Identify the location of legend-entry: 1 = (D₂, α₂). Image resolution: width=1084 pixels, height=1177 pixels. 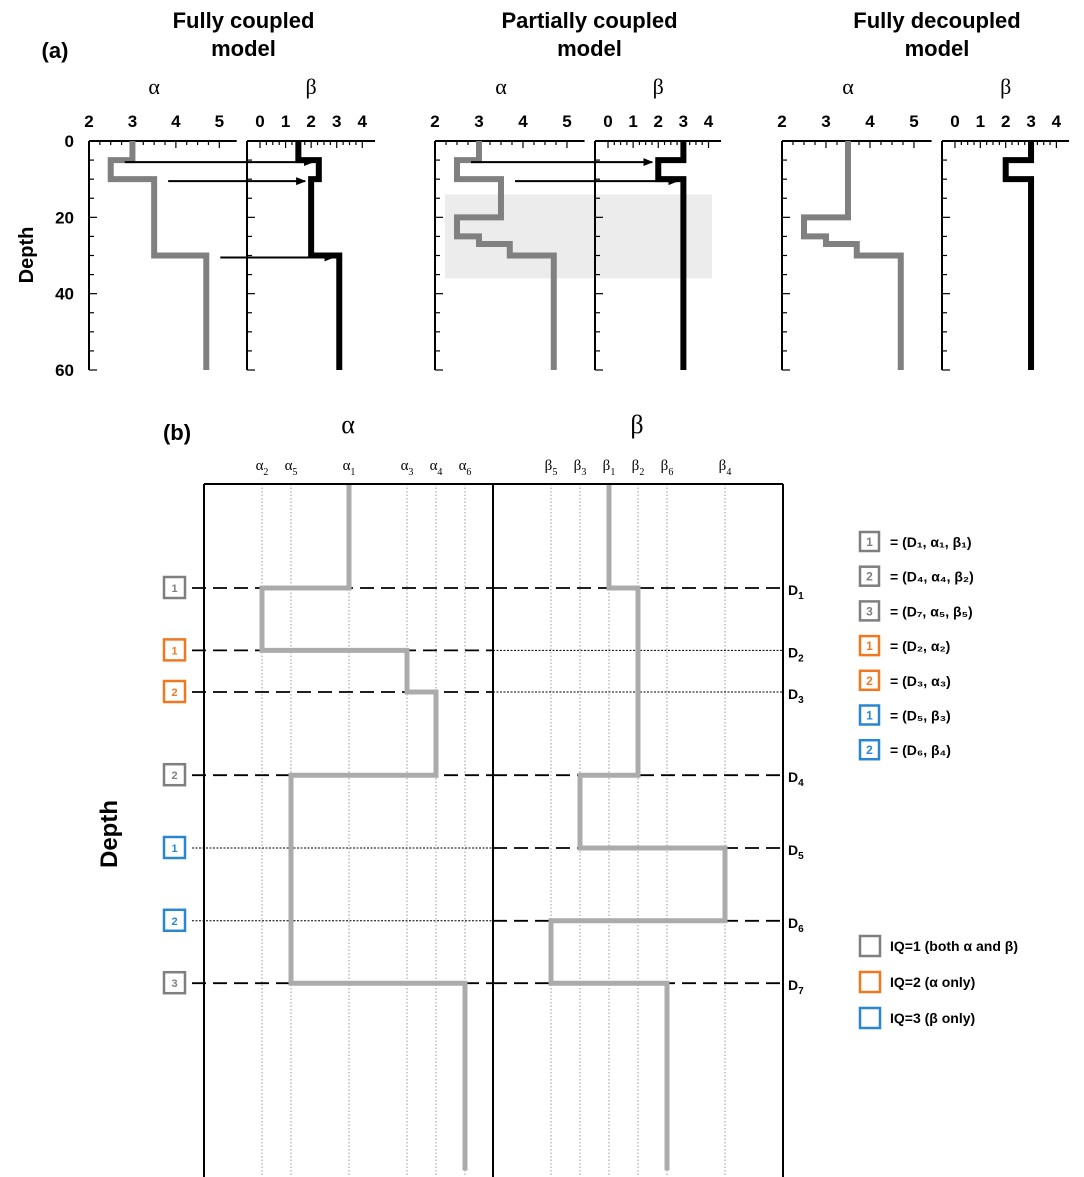
(904, 645).